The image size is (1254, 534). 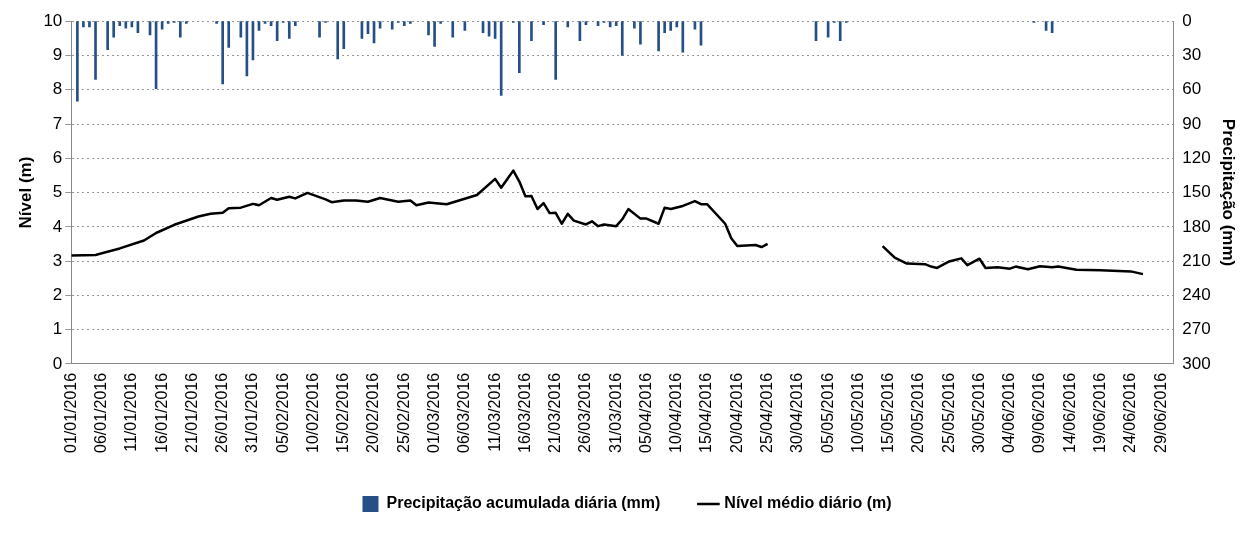 What do you see at coordinates (1196, 260) in the screenshot?
I see `y2-tick-label: 210` at bounding box center [1196, 260].